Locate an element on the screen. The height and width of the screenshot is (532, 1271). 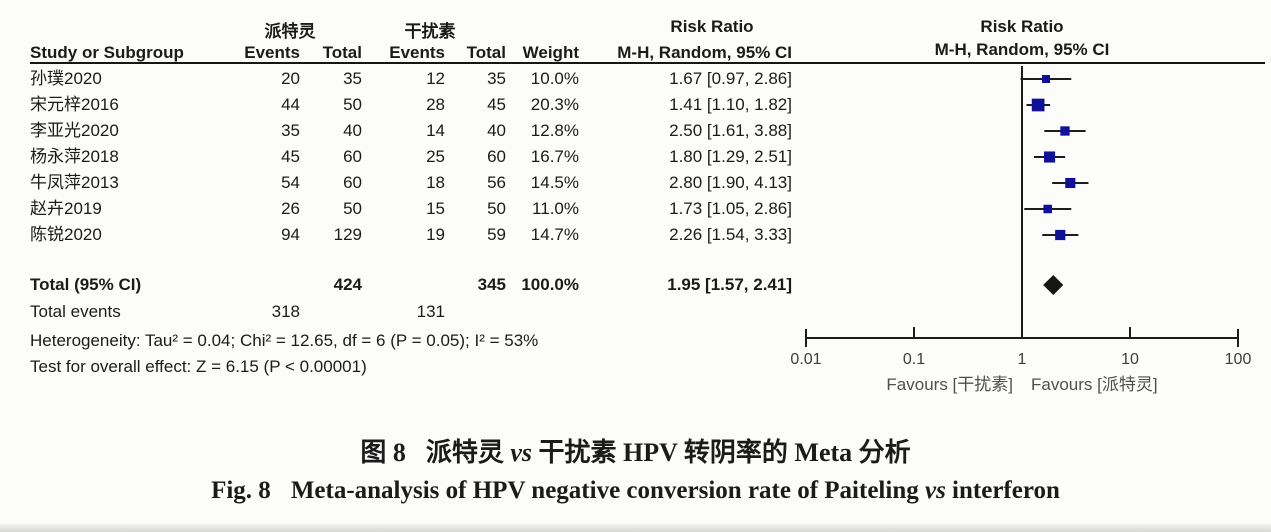
total-ctl-cell: 50 is located at coordinates (496, 208).